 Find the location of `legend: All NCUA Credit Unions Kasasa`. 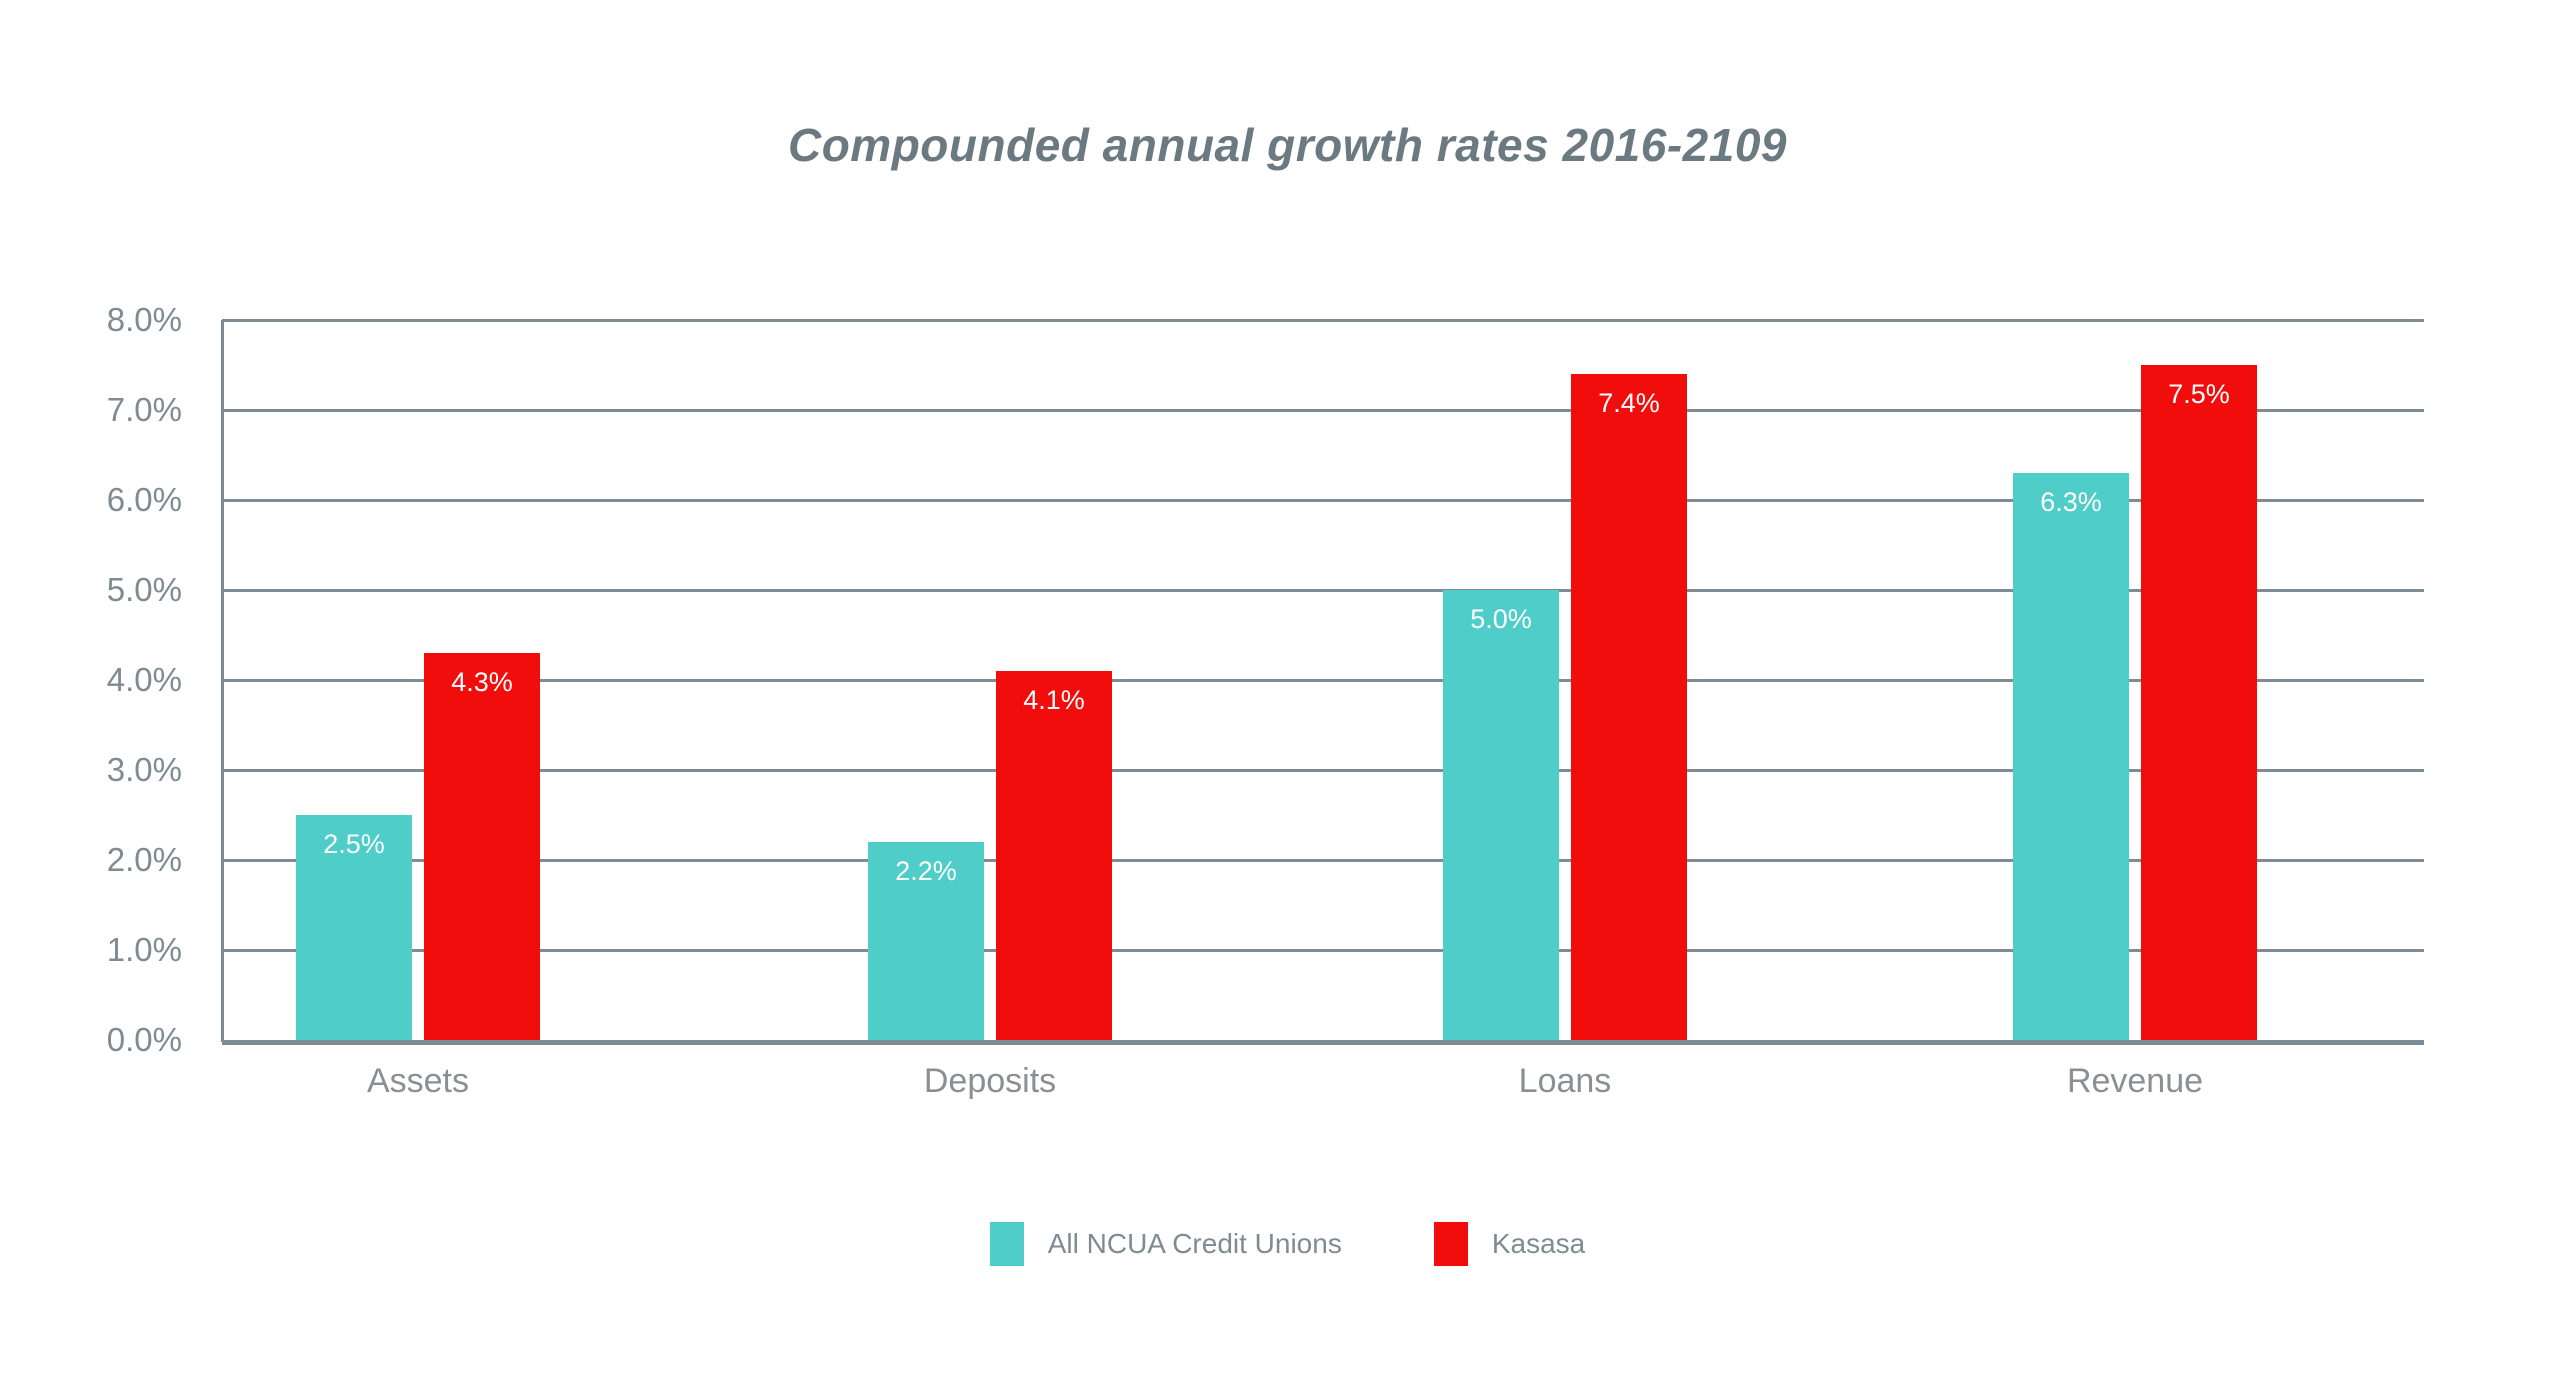

legend: All NCUA Credit Unions Kasasa is located at coordinates (1287, 1244).